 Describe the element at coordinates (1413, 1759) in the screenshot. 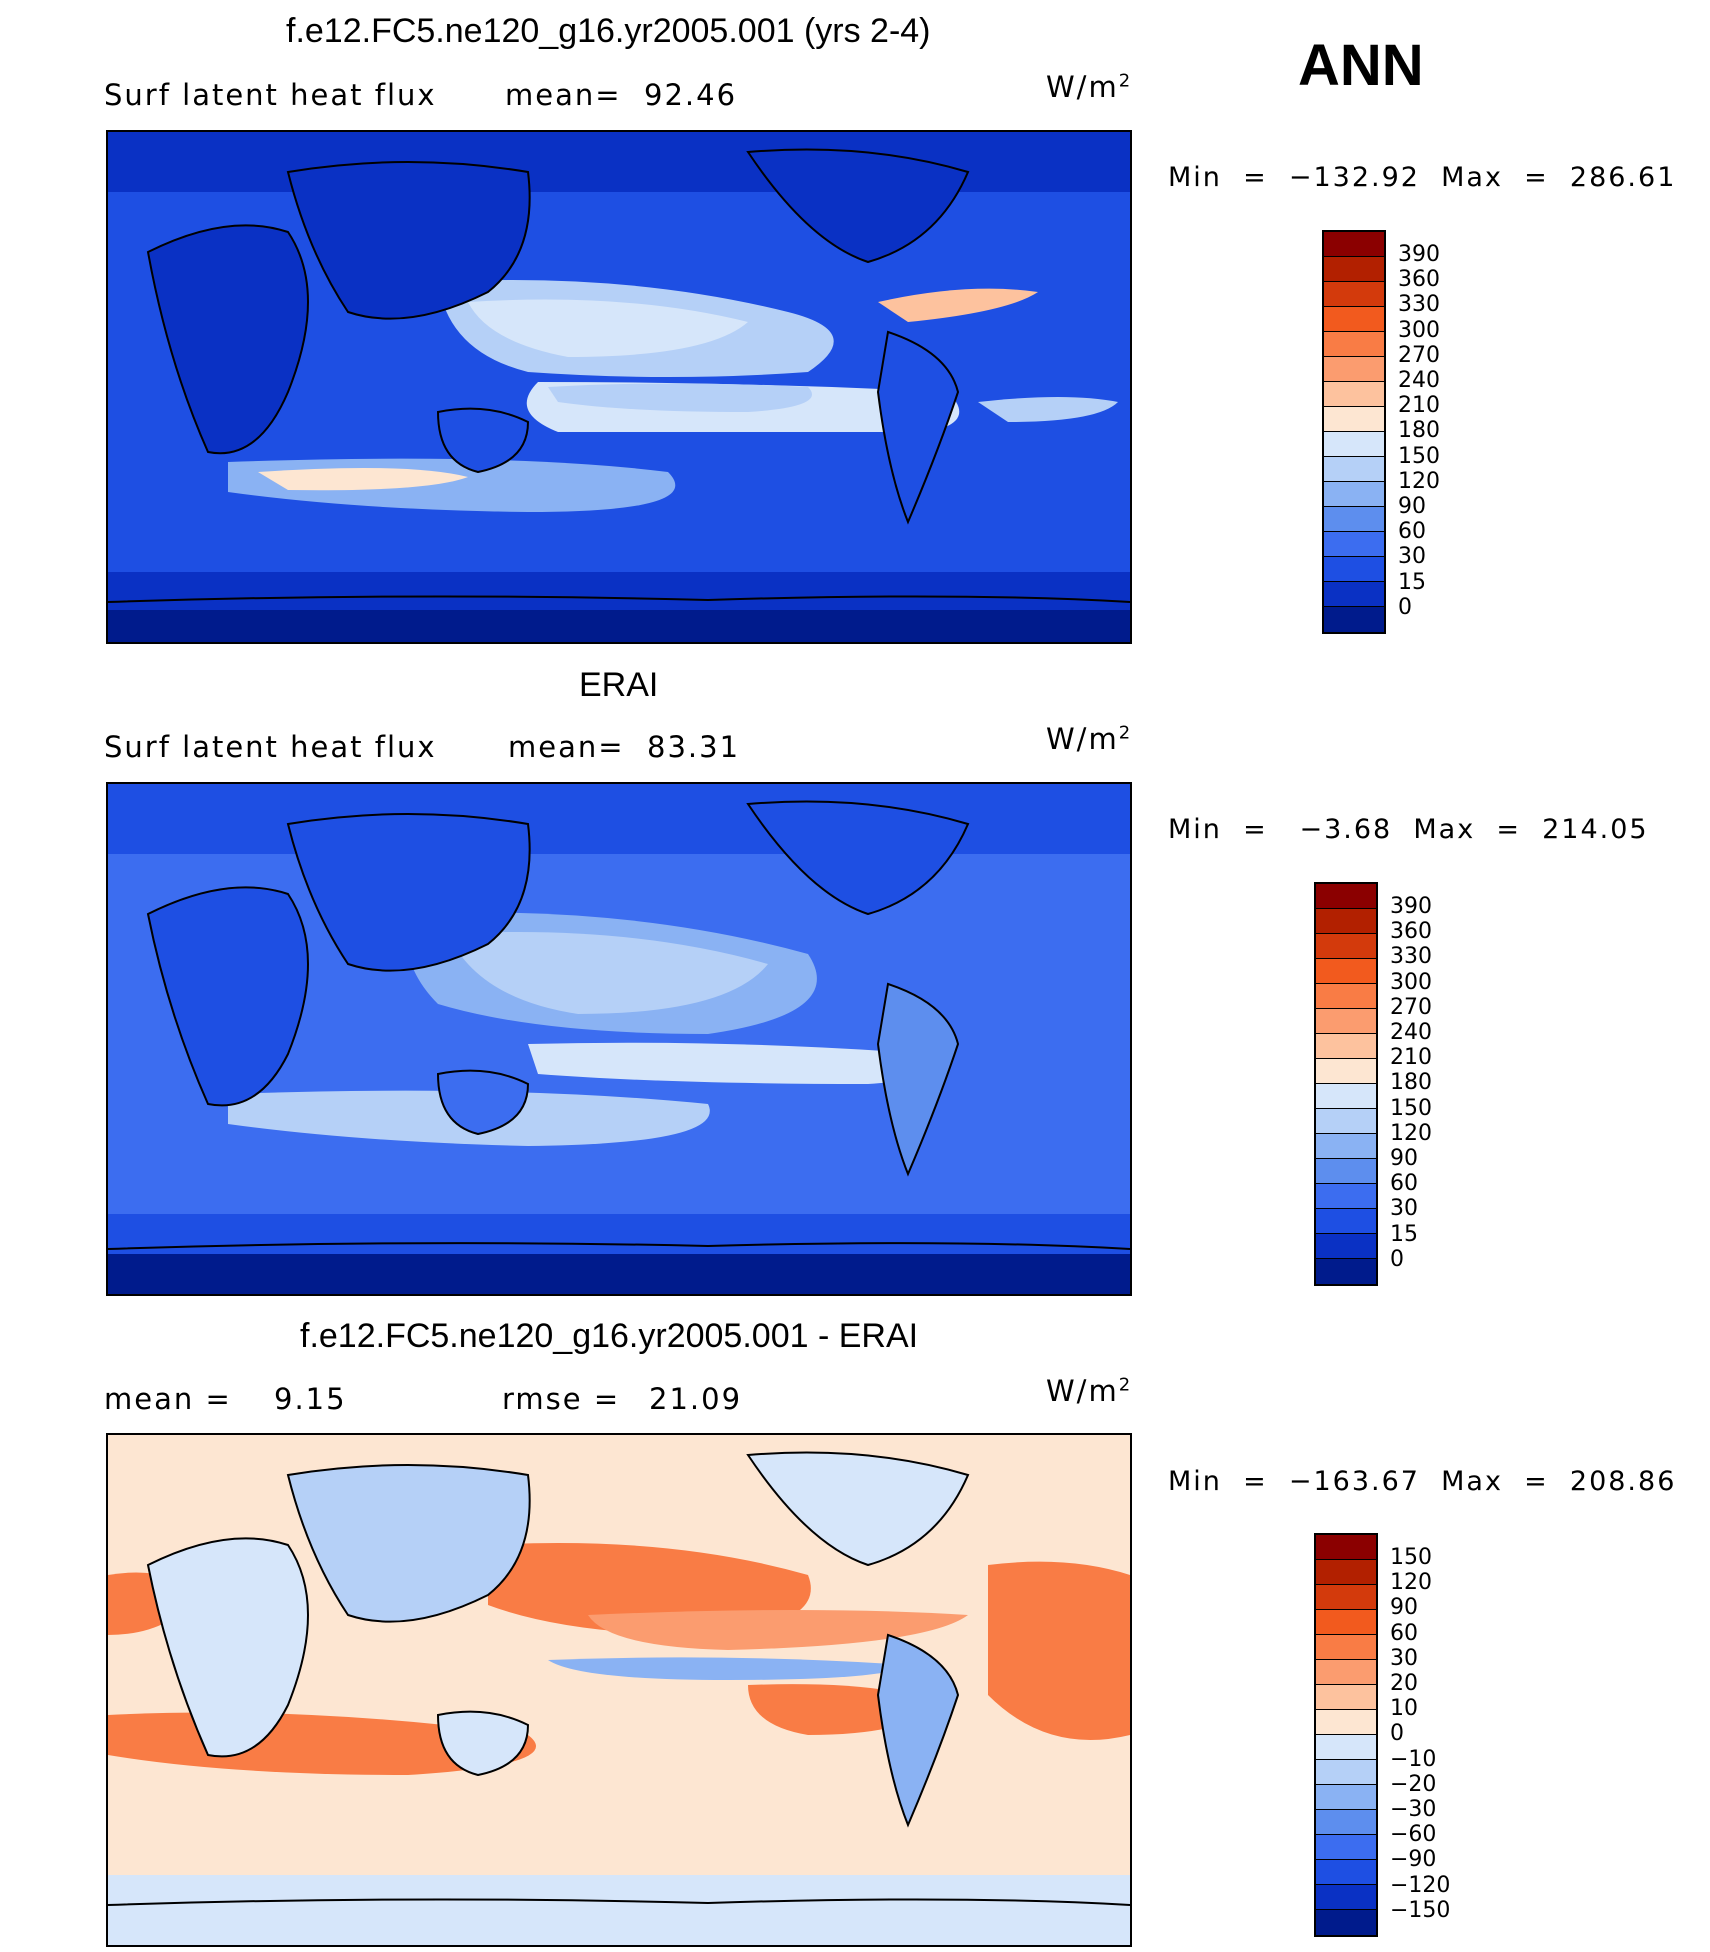

I see `colorbar-tick-label: −10` at that location.